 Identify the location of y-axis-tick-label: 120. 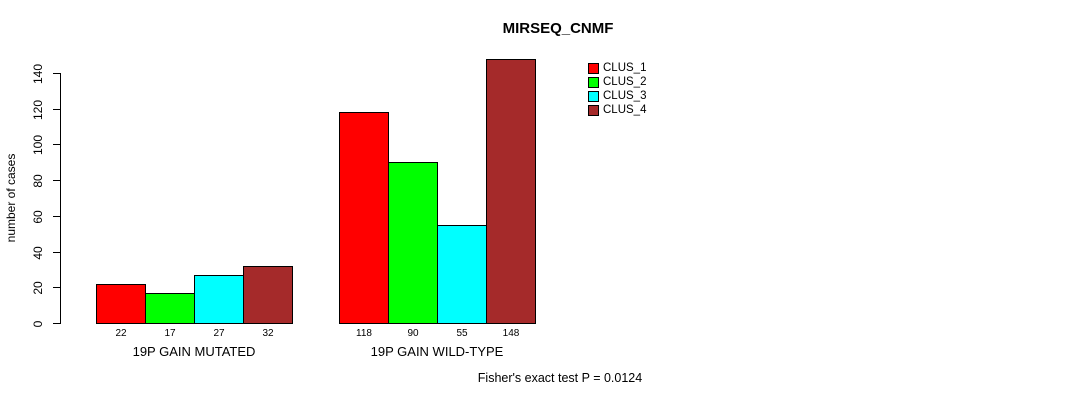
(38, 109).